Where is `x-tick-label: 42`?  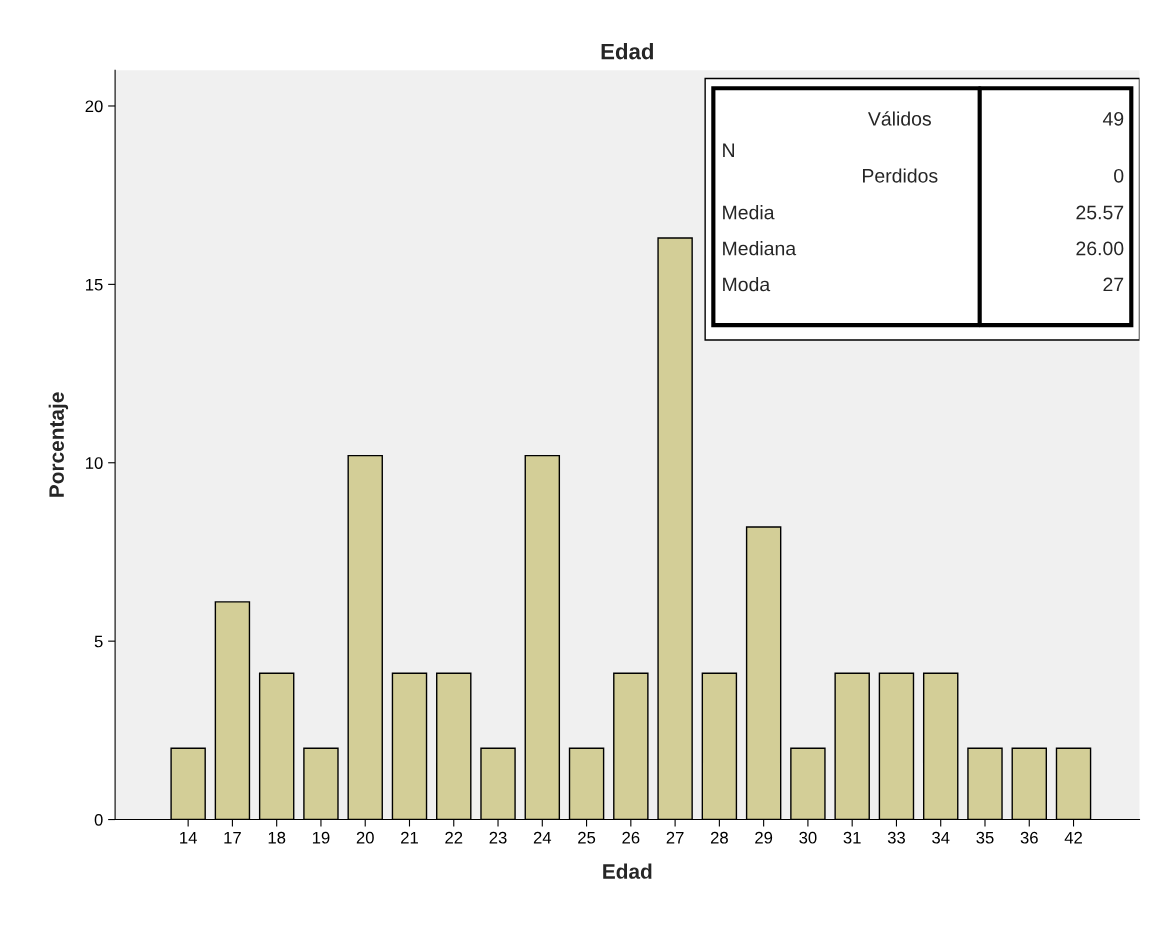 x-tick-label: 42 is located at coordinates (1073, 837).